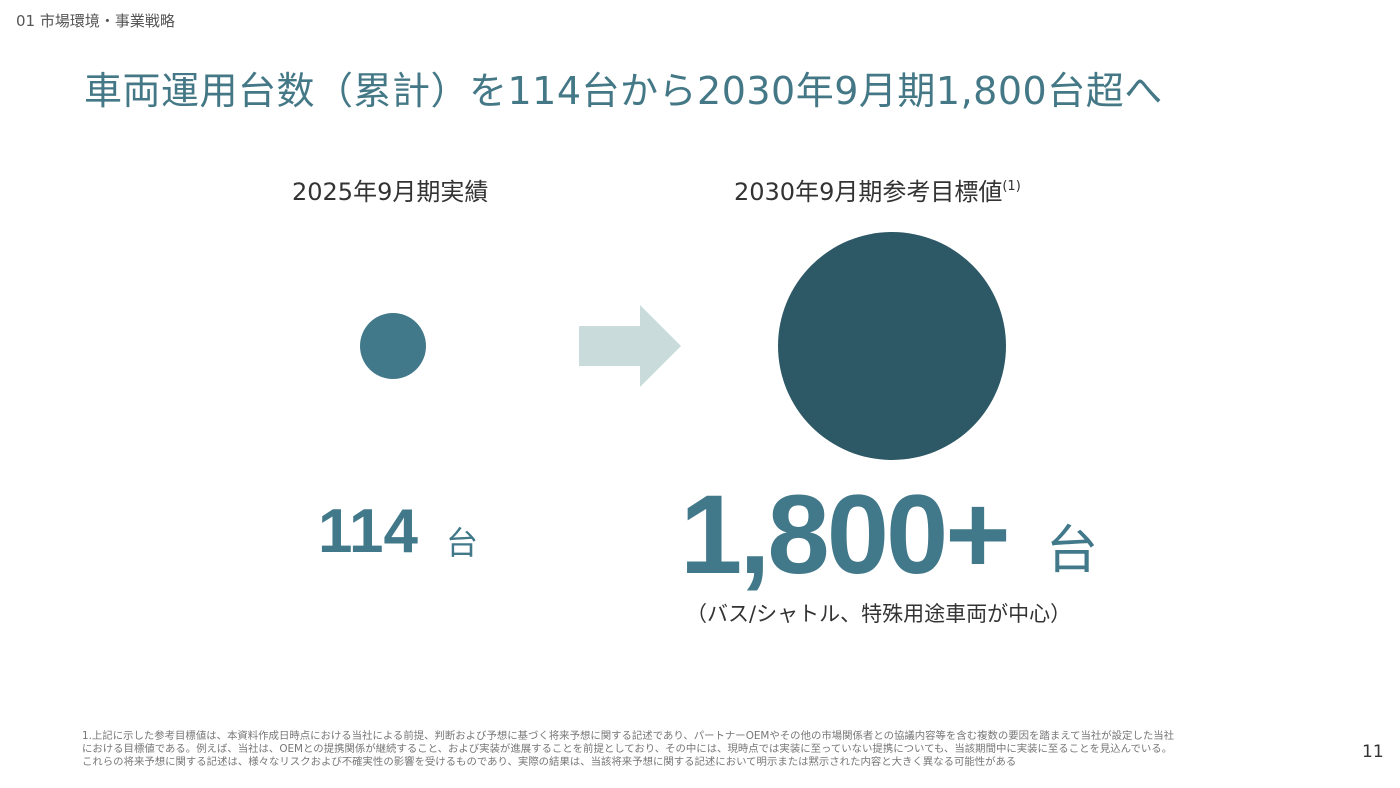  Describe the element at coordinates (393, 346) in the screenshot. I see `small-circle` at that location.